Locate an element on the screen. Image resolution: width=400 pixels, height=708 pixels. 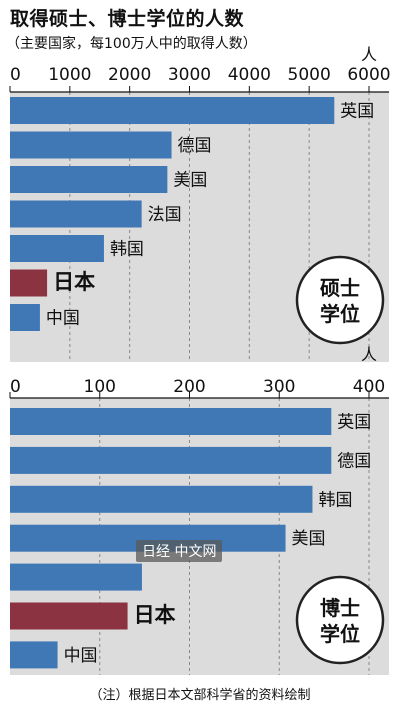
chart-subtitle: （主要国家，每100万人中的取得人数） is located at coordinates (131, 44).